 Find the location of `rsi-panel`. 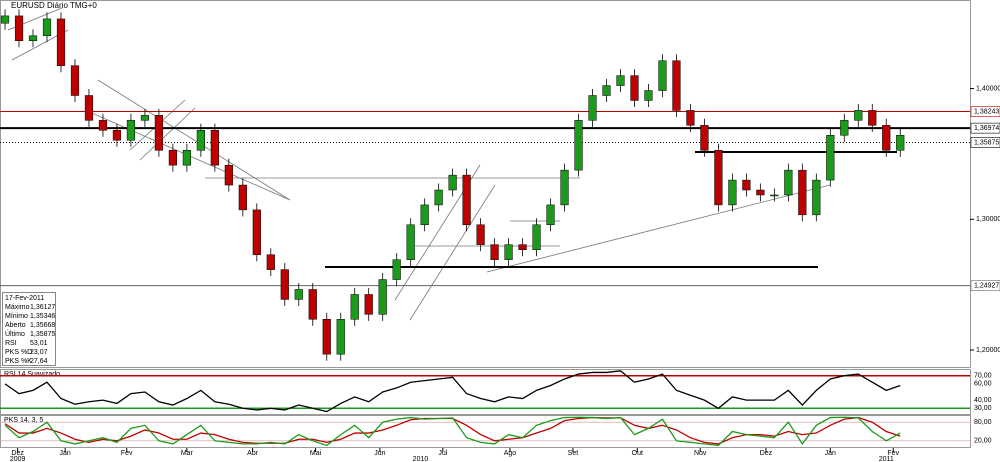

rsi-panel is located at coordinates (485, 392).